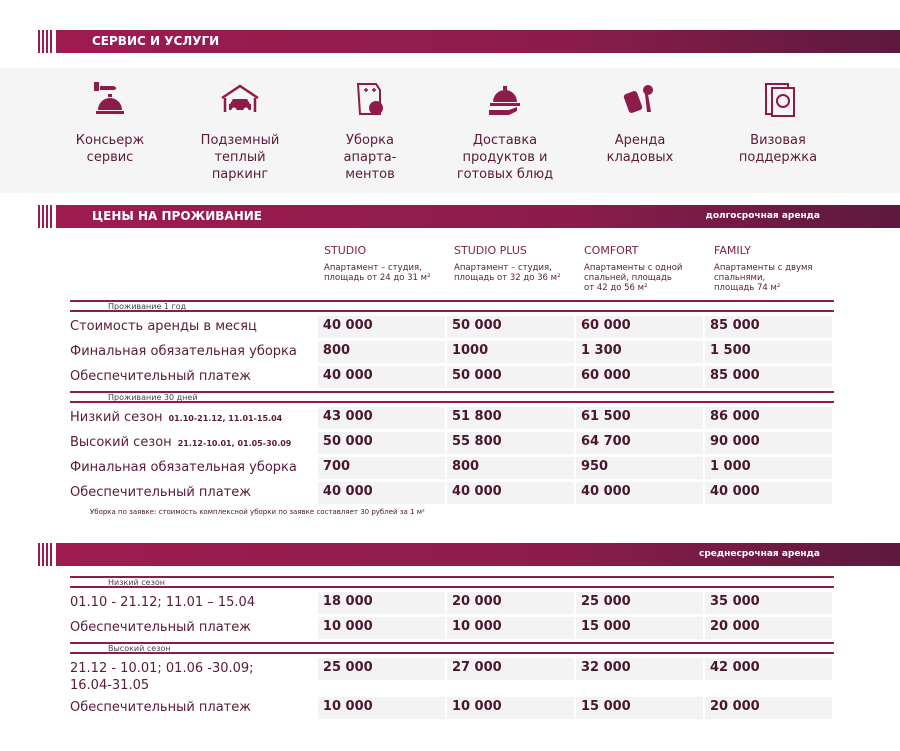 The width and height of the screenshot is (900, 751). I want to click on row-label-text: Стоимость аренды в месяц, so click(163, 326).